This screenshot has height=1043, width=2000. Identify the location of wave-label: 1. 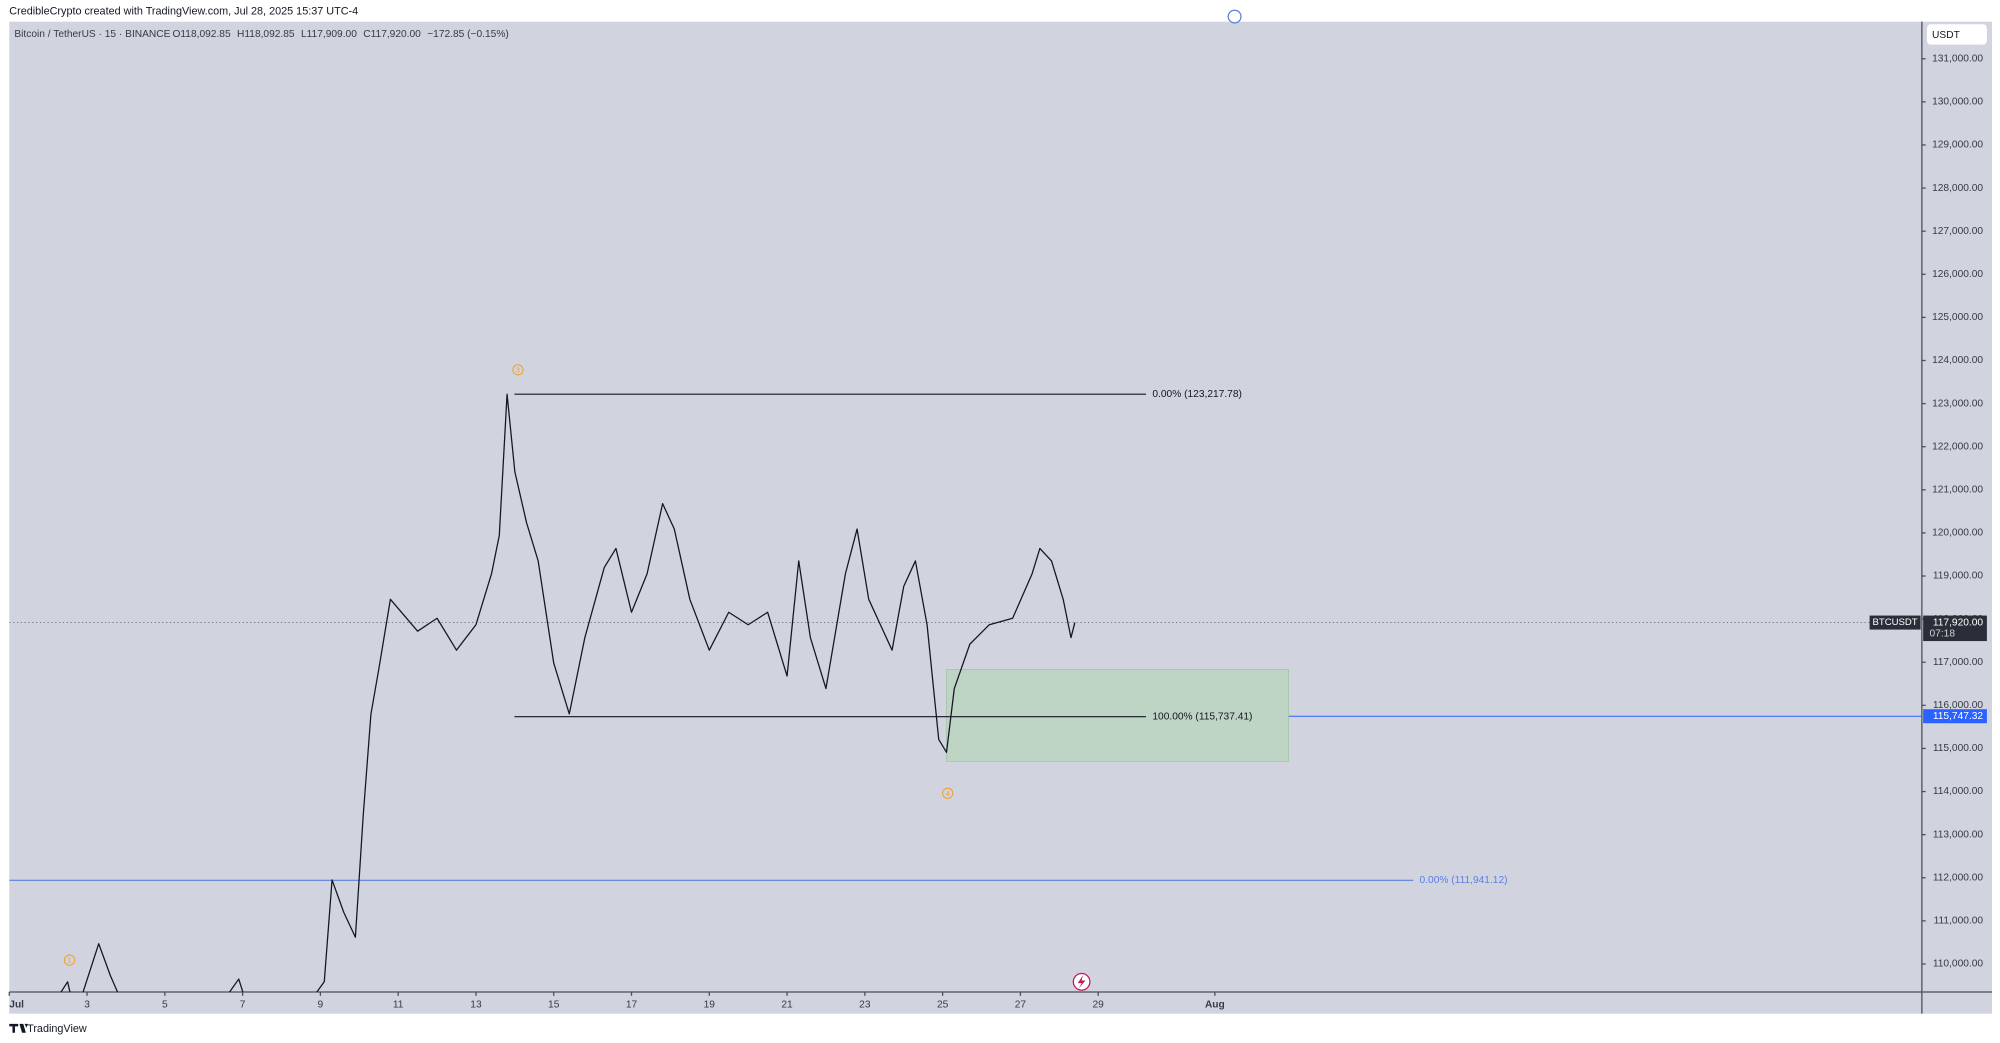
(69, 960).